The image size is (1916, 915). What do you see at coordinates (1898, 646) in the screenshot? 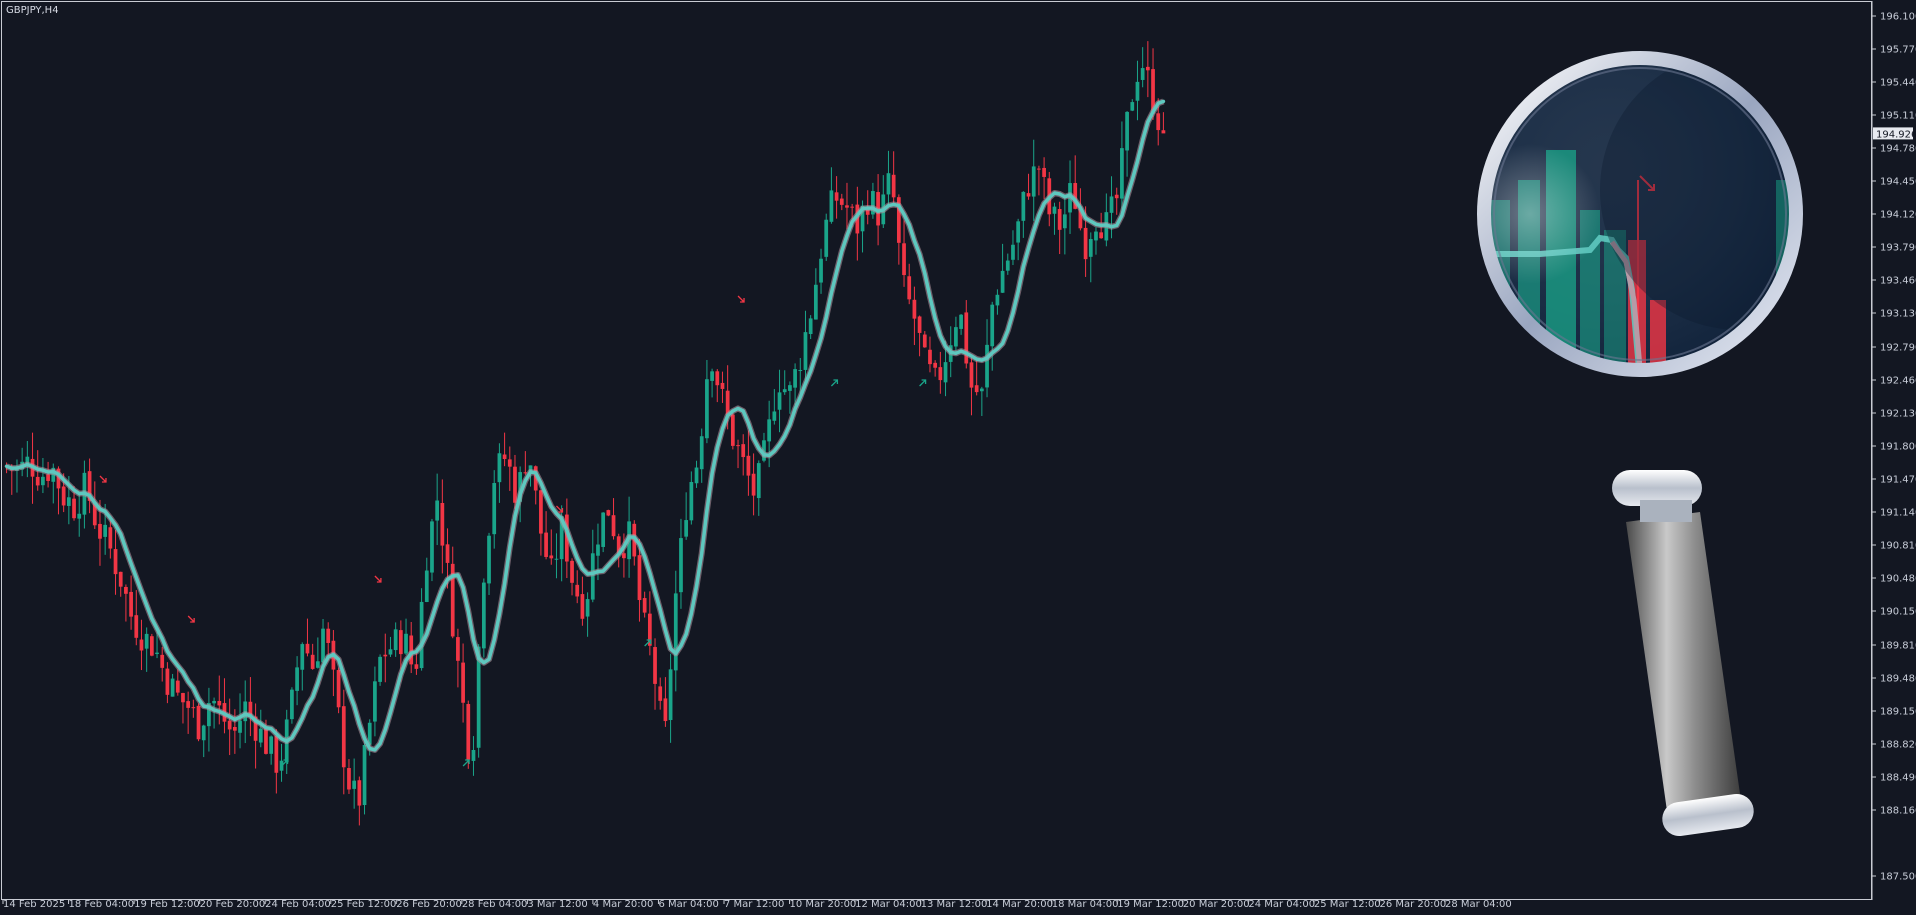
I see `price-tick-label: 189.810` at bounding box center [1898, 646].